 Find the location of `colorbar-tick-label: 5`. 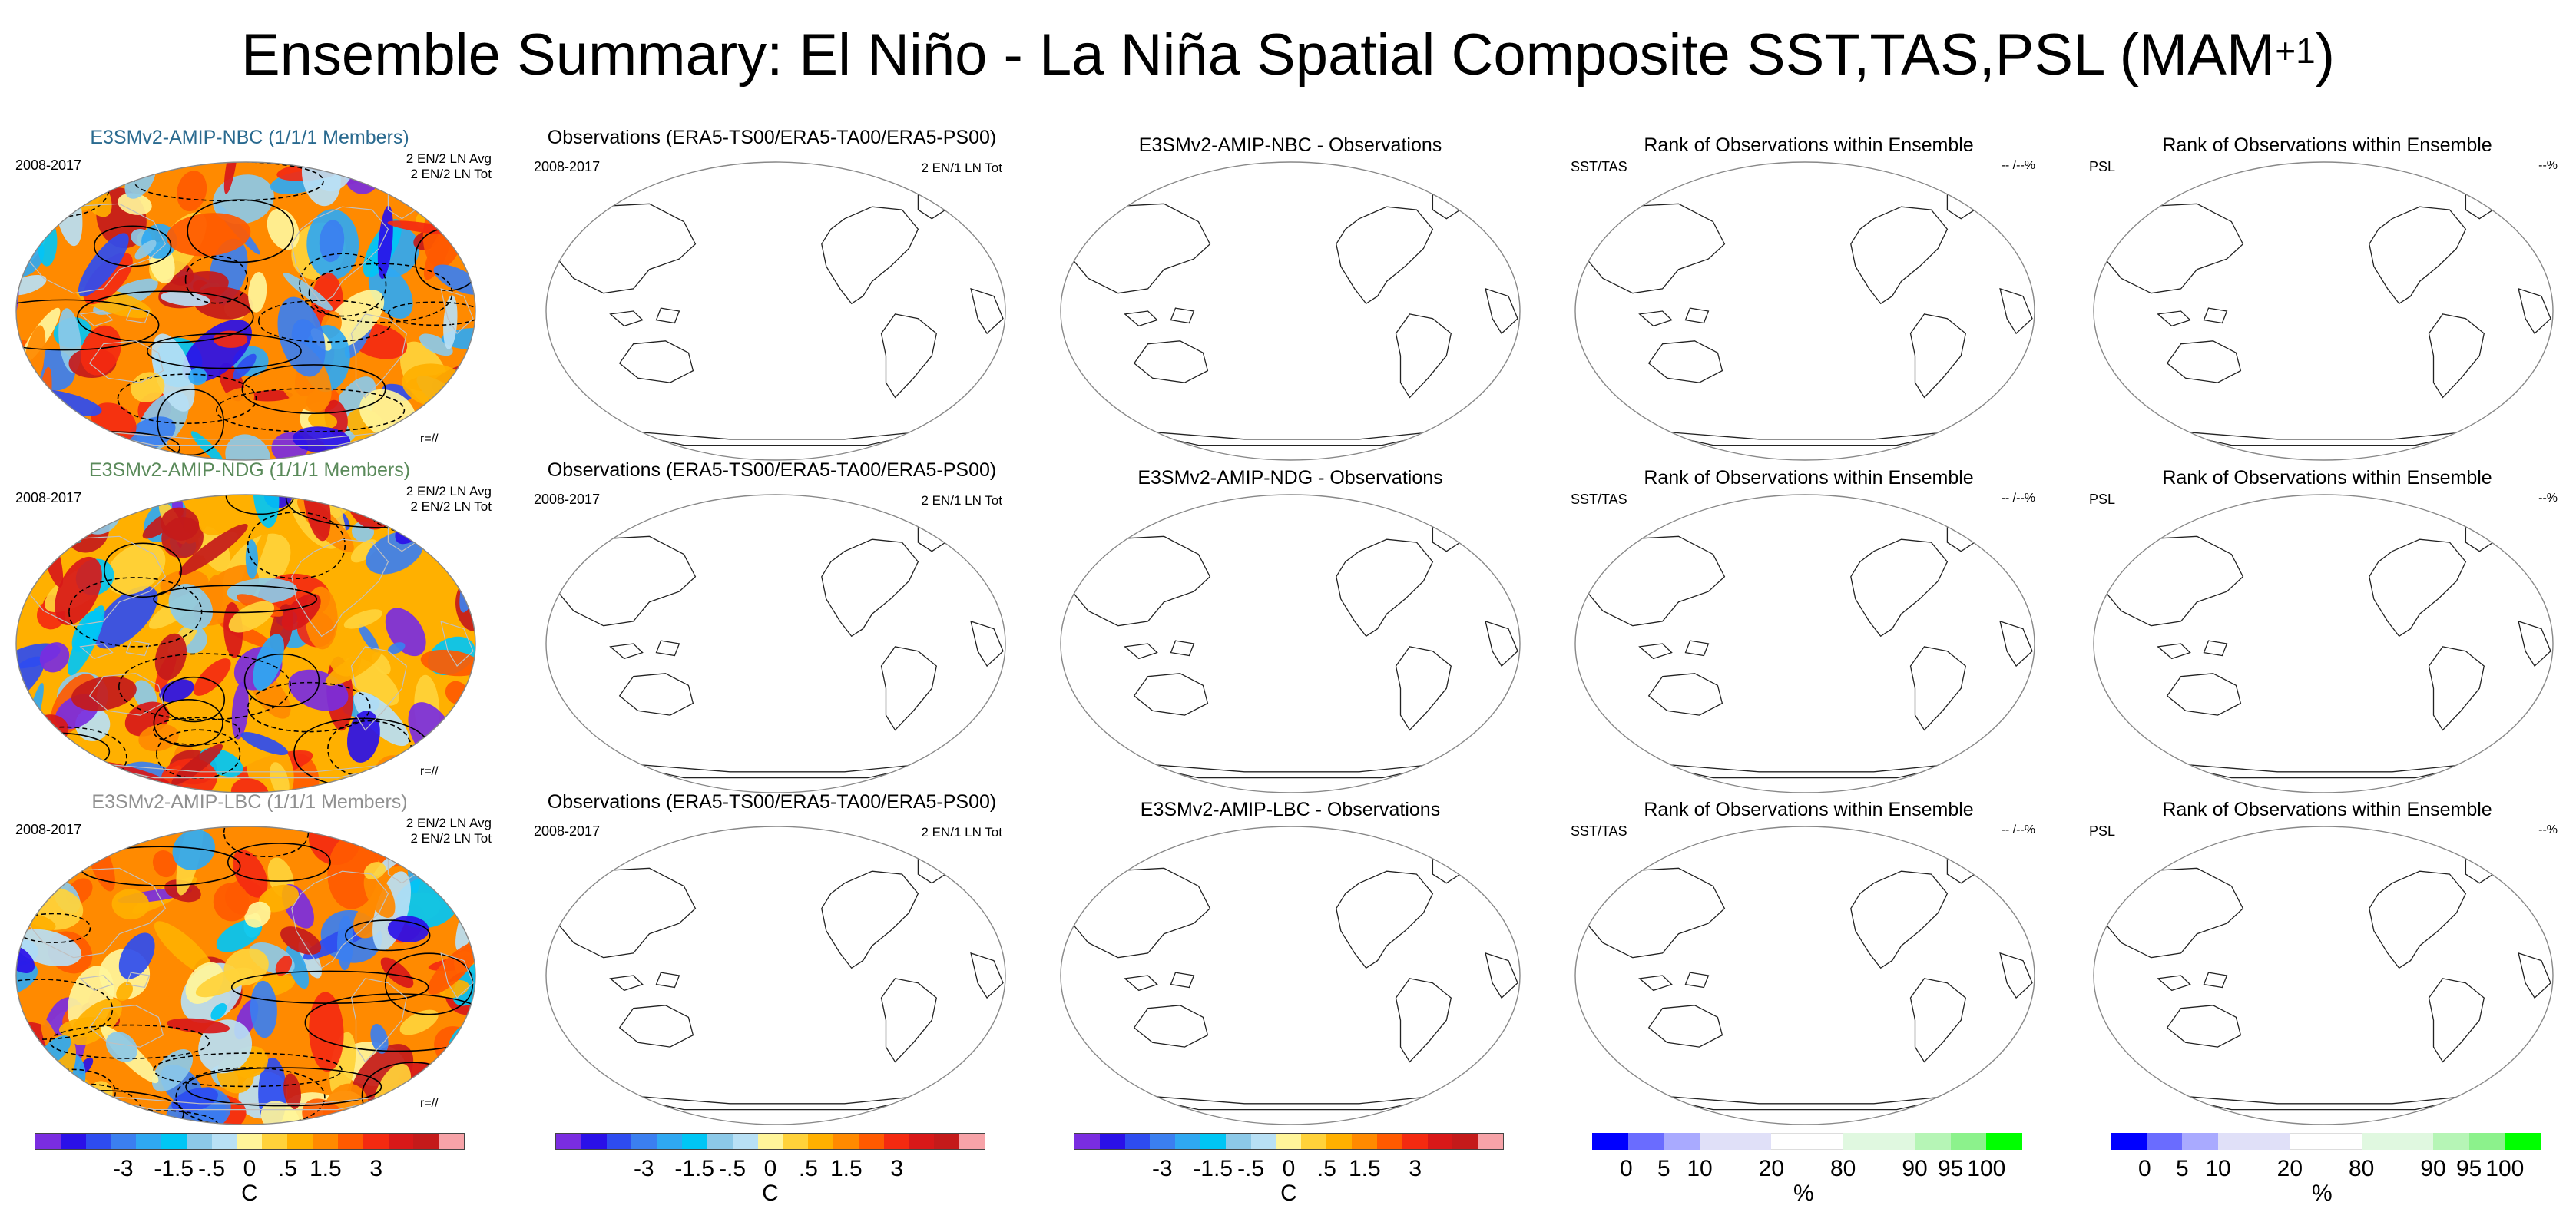

colorbar-tick-label: 5 is located at coordinates (1664, 1168).